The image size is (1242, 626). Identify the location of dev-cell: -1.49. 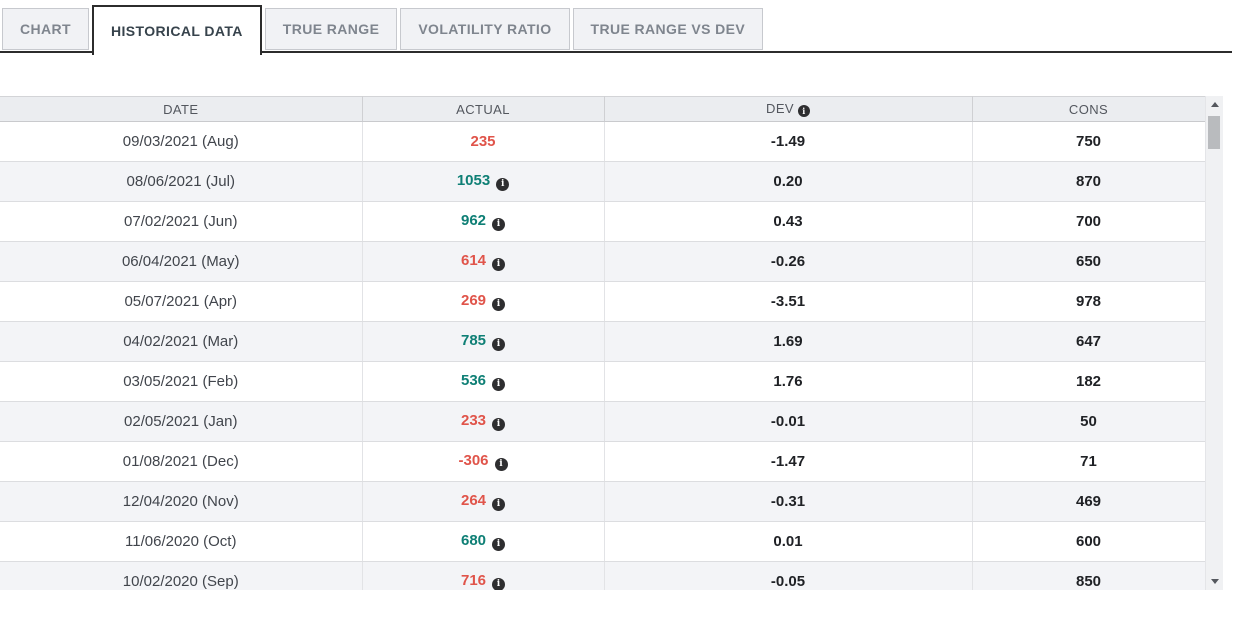
(788, 141).